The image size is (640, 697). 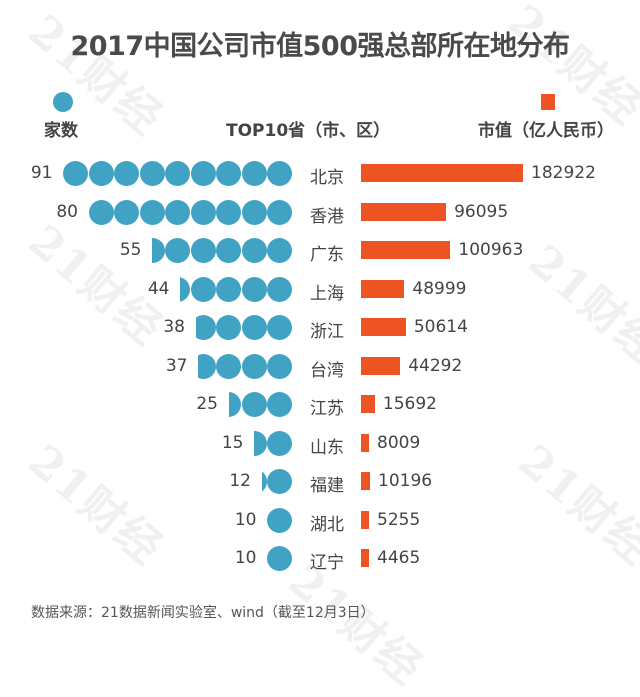 I want to click on region-label: 香港, so click(x=327, y=216).